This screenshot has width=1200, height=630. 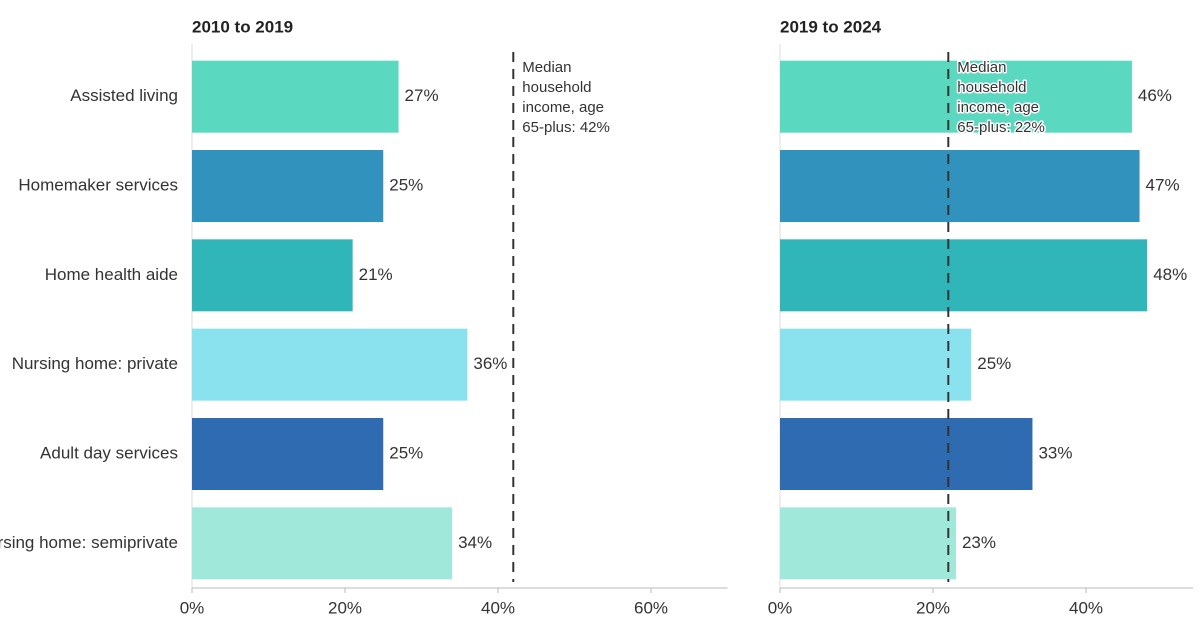 What do you see at coordinates (1155, 95) in the screenshot?
I see `value-label: 46%` at bounding box center [1155, 95].